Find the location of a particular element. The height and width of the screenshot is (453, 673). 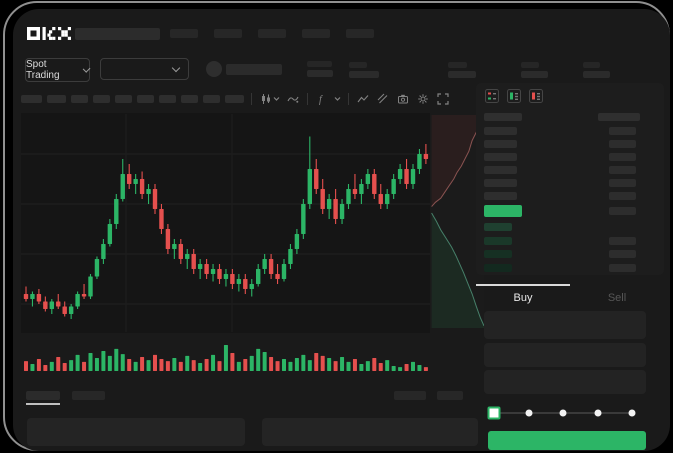

market-type-selector: Spot Trading is located at coordinates (58, 70).